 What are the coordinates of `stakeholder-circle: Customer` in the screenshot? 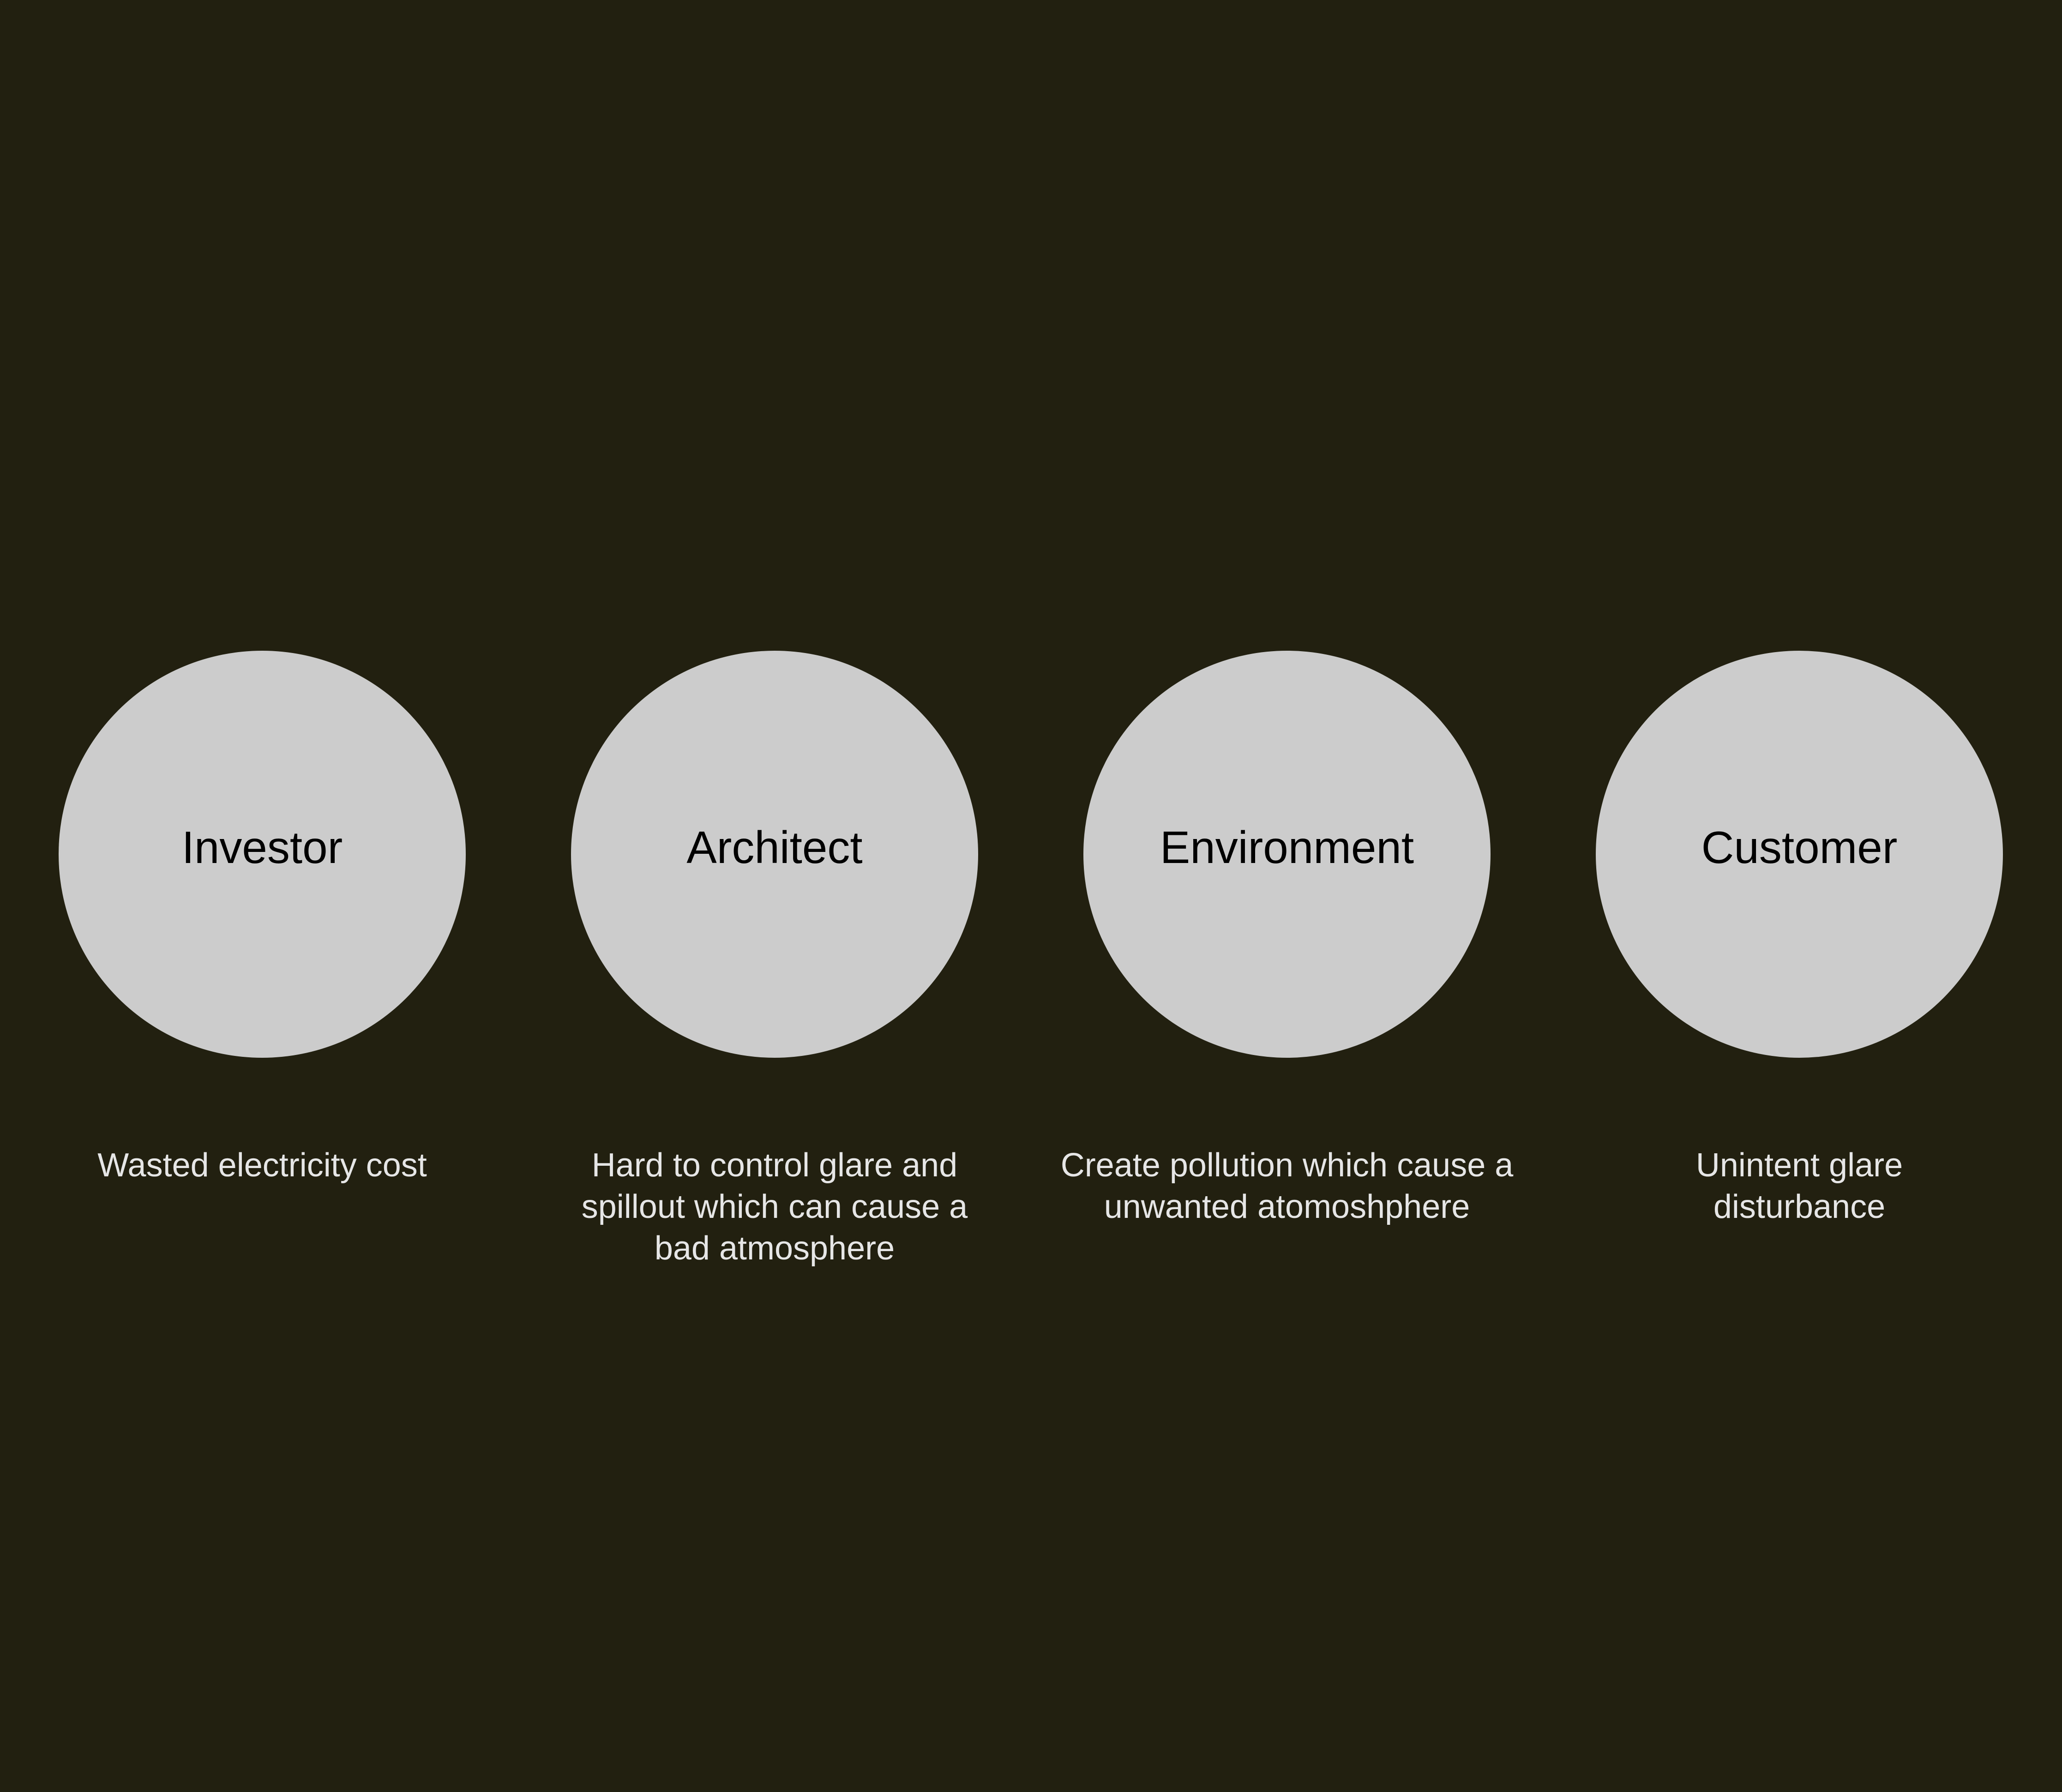 It's located at (1800, 854).